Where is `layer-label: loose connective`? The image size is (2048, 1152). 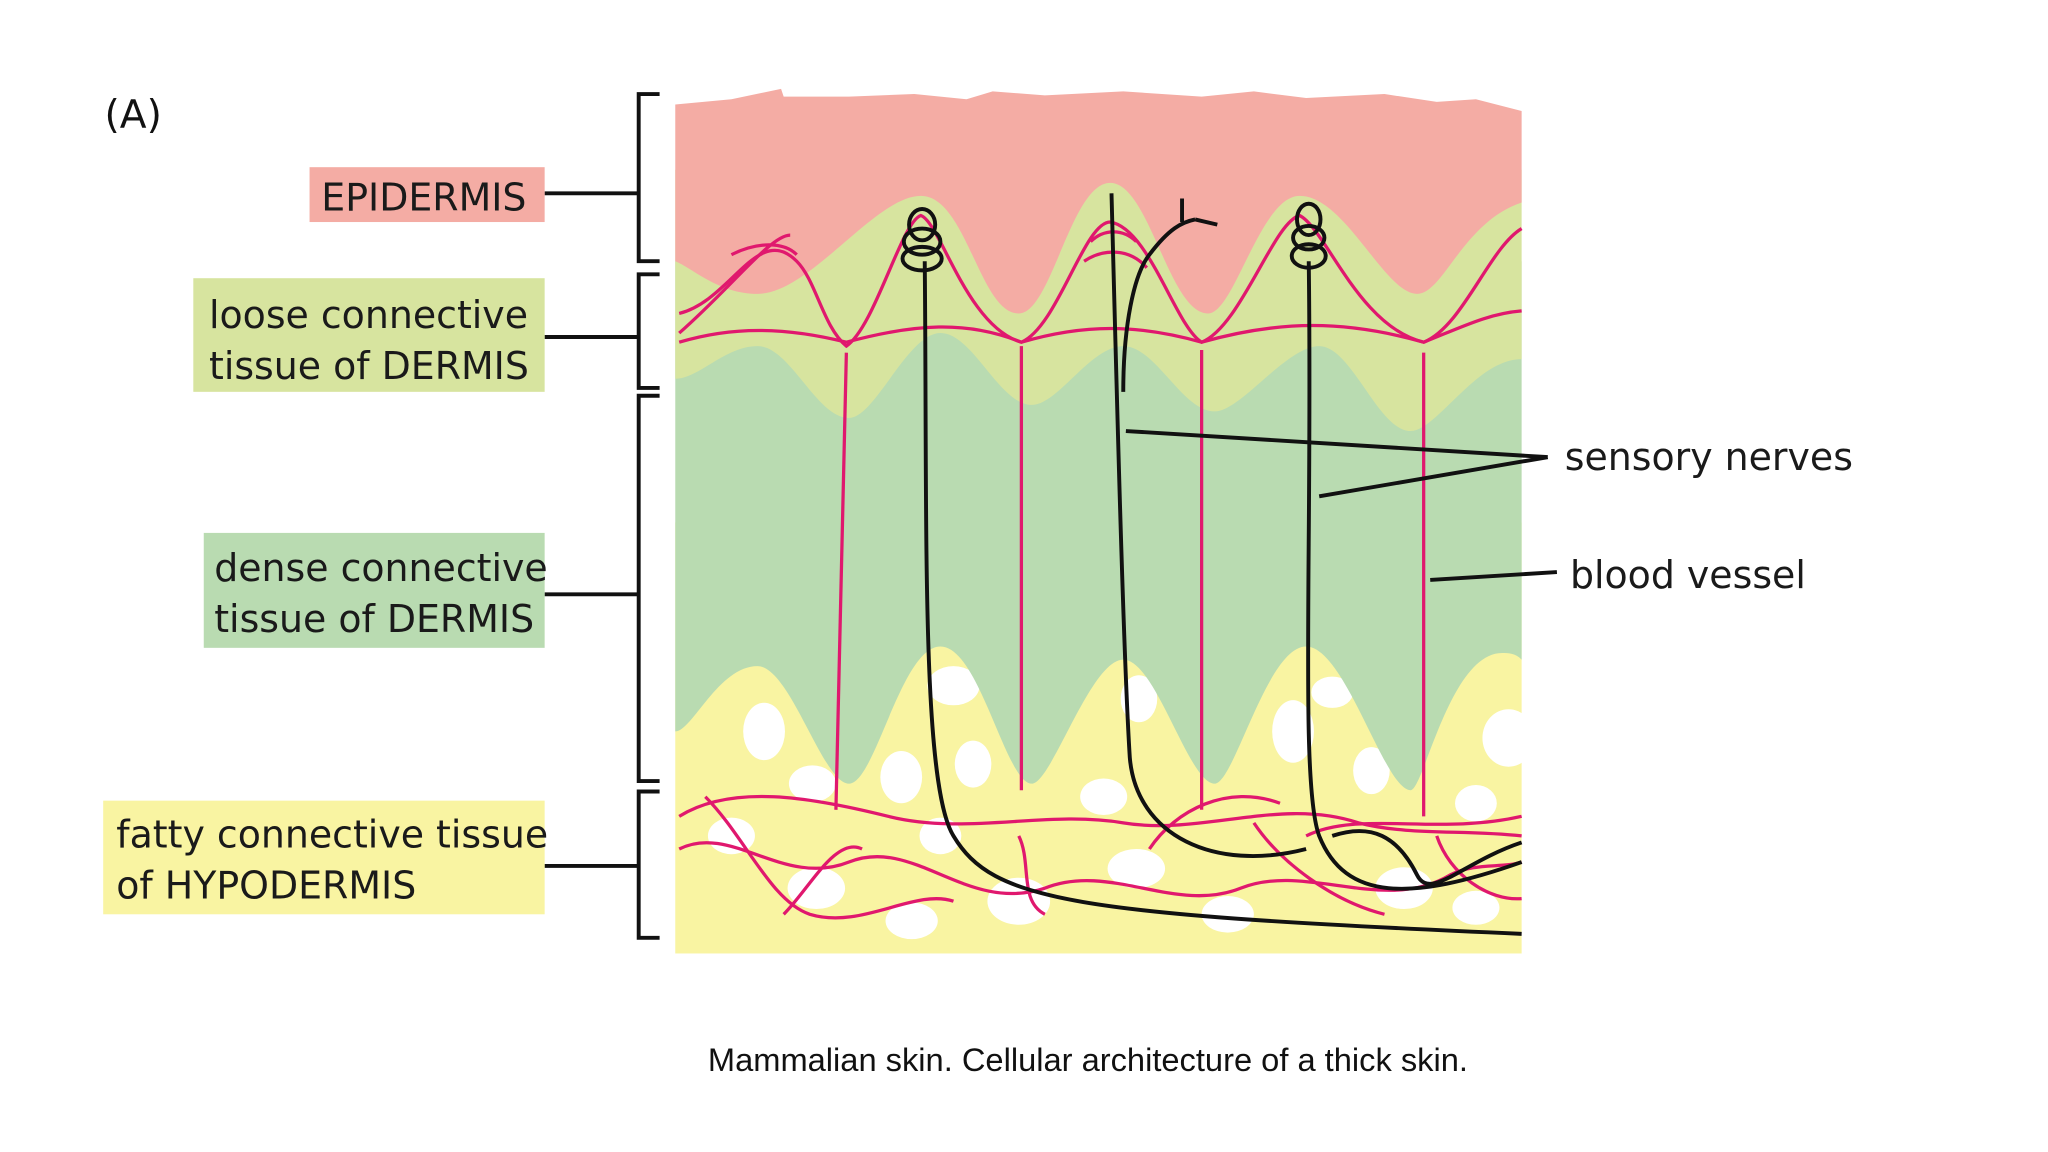 layer-label: loose connective is located at coordinates (368, 315).